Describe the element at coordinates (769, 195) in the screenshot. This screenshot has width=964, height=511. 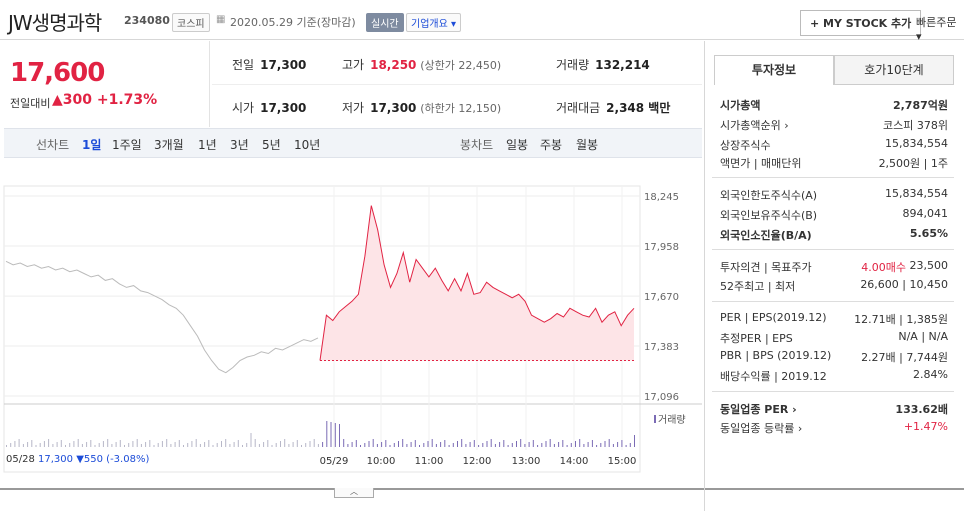
I see `info-key: 외국인한도주식수(A)` at that location.